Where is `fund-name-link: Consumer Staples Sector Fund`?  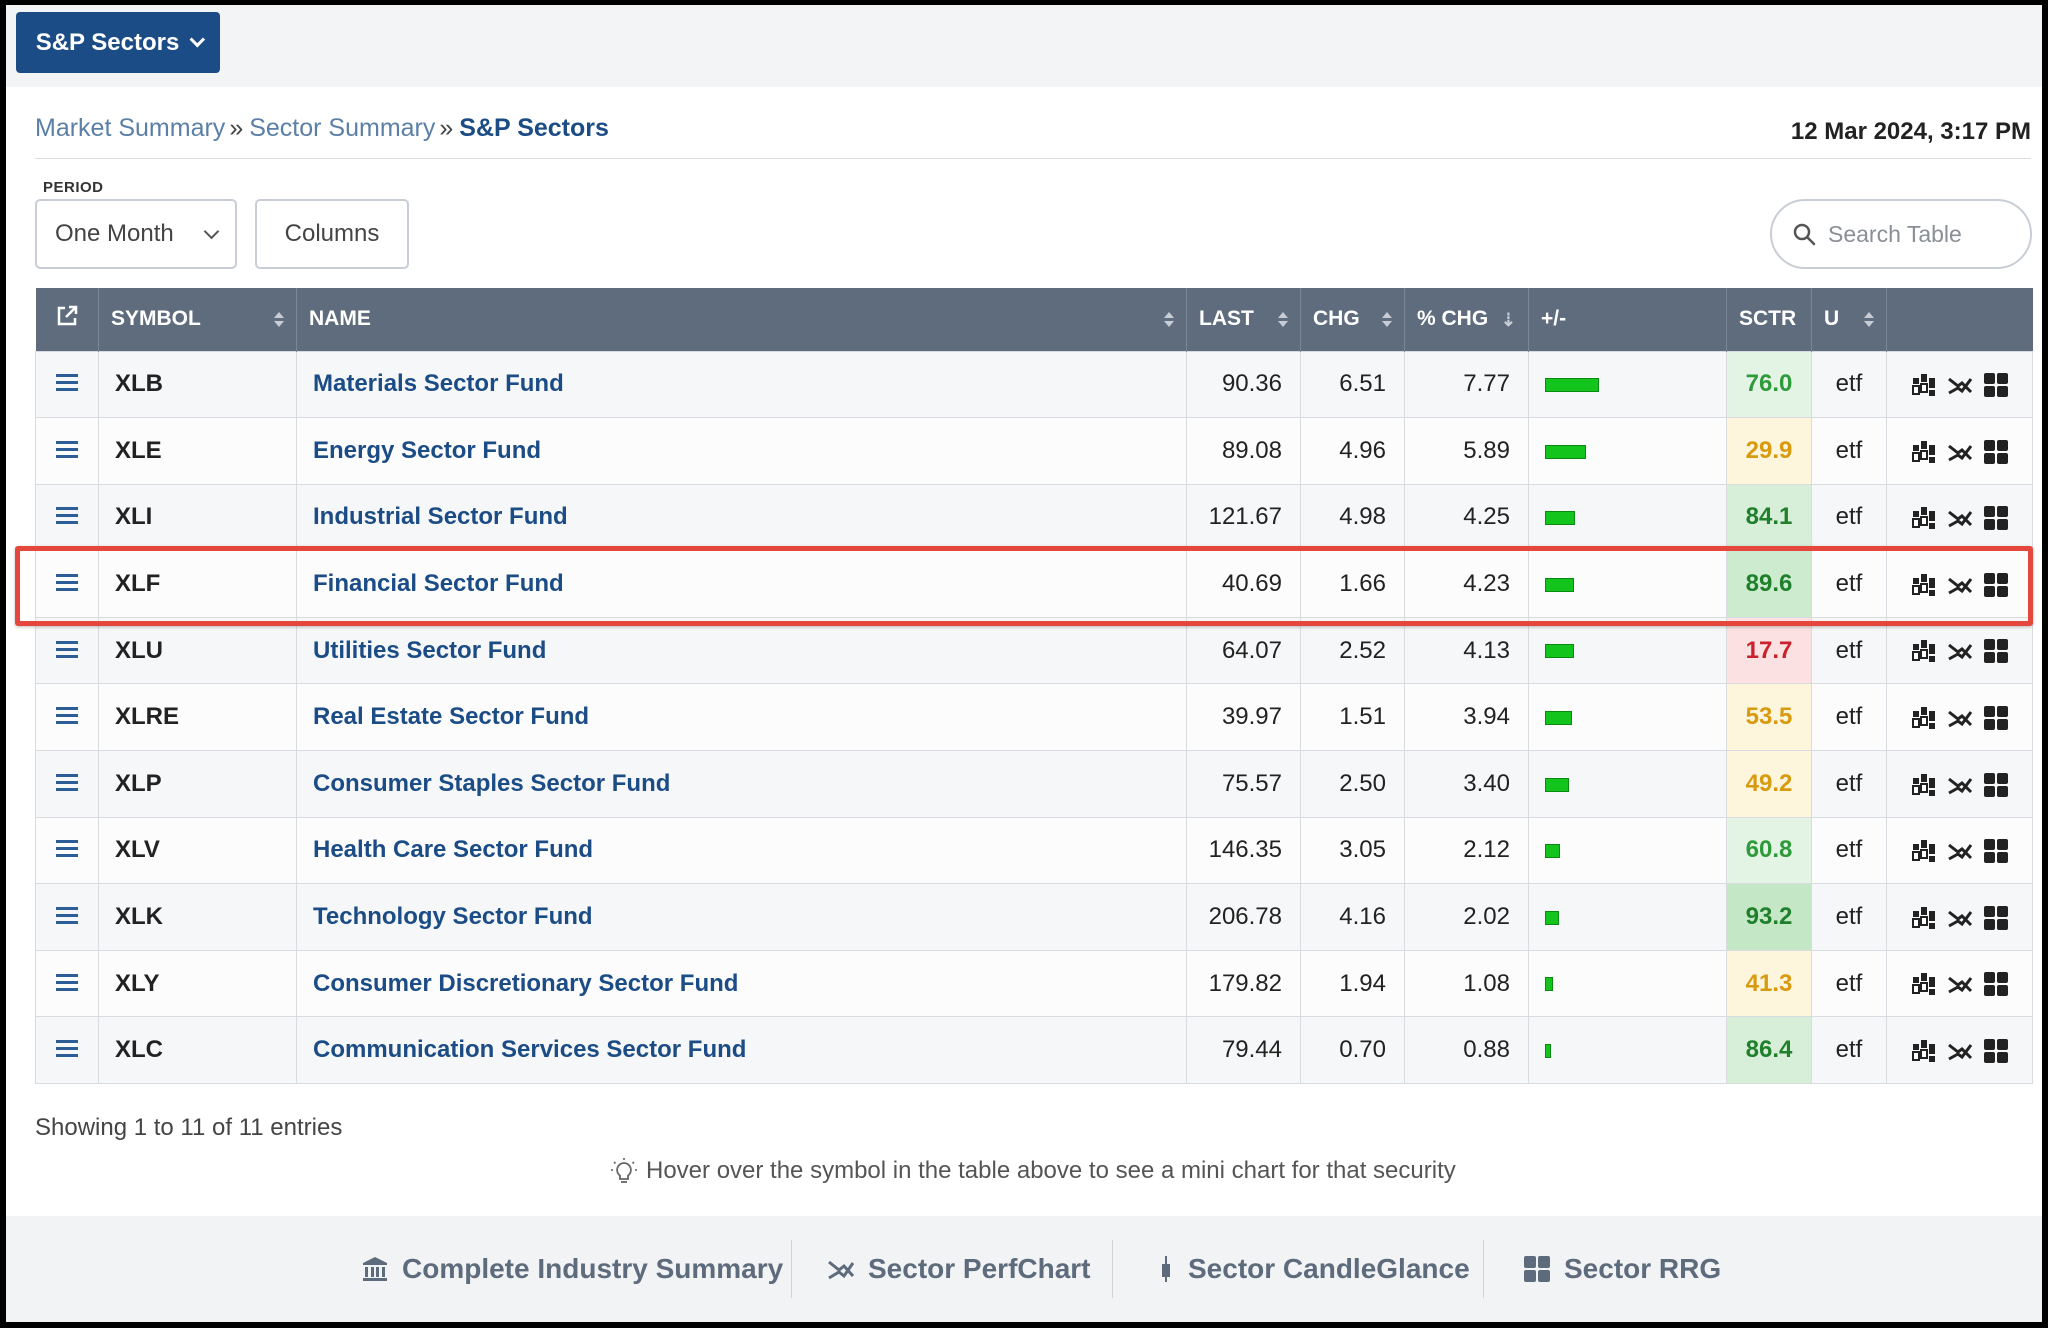
fund-name-link: Consumer Staples Sector Fund is located at coordinates (492, 783).